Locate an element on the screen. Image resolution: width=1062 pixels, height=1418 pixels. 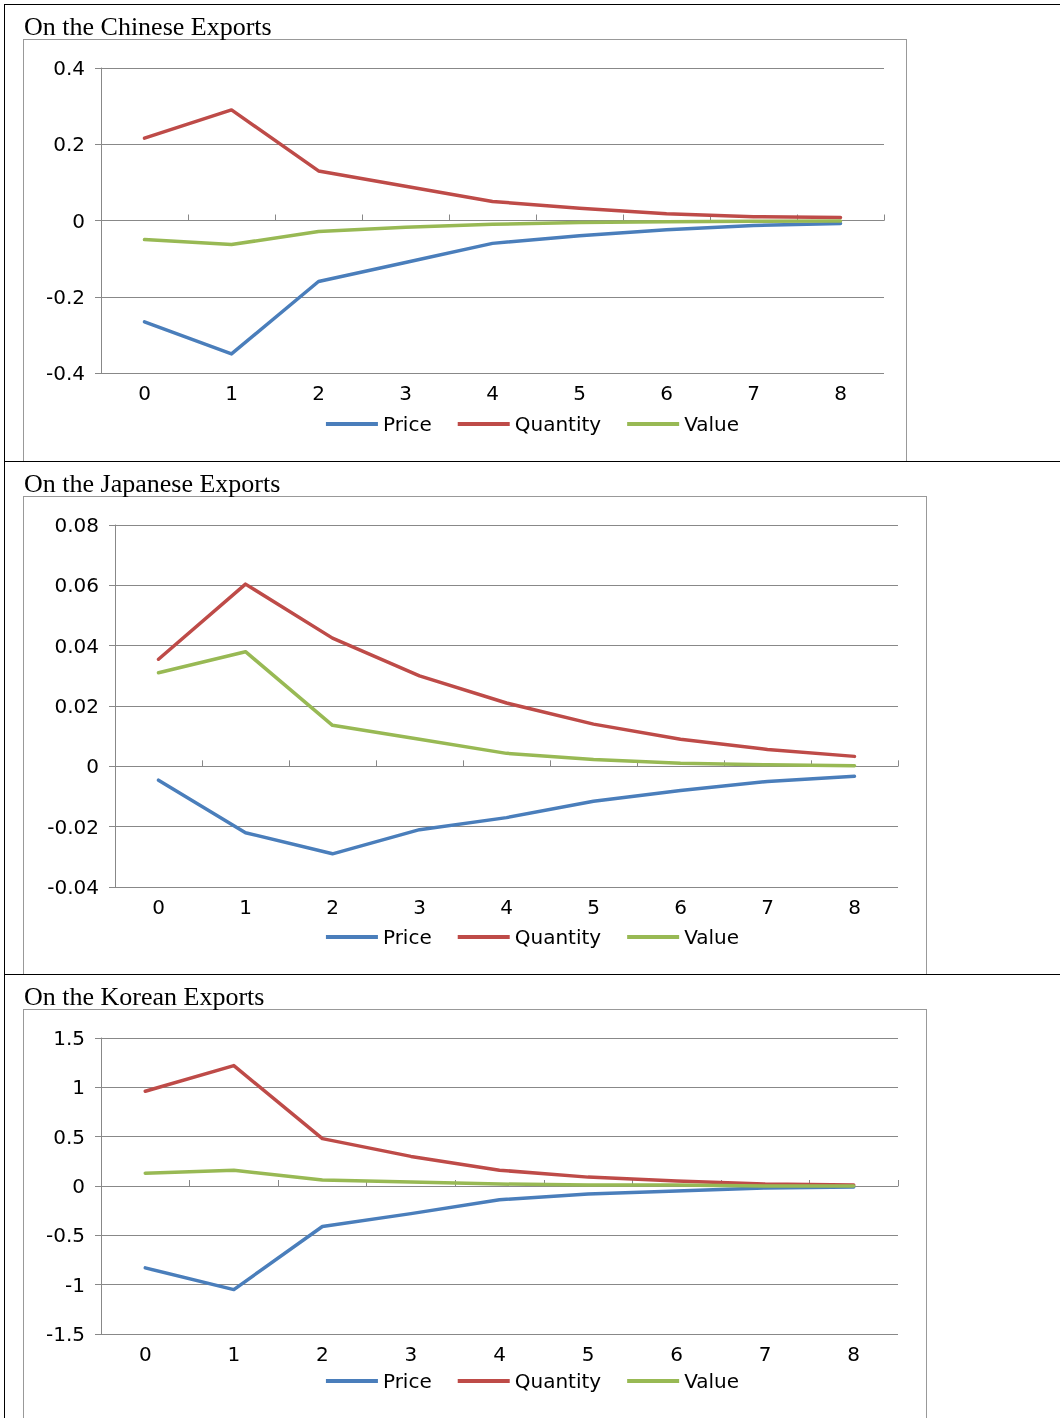
y-tick-label: -1.5 is located at coordinates (65, 1334).